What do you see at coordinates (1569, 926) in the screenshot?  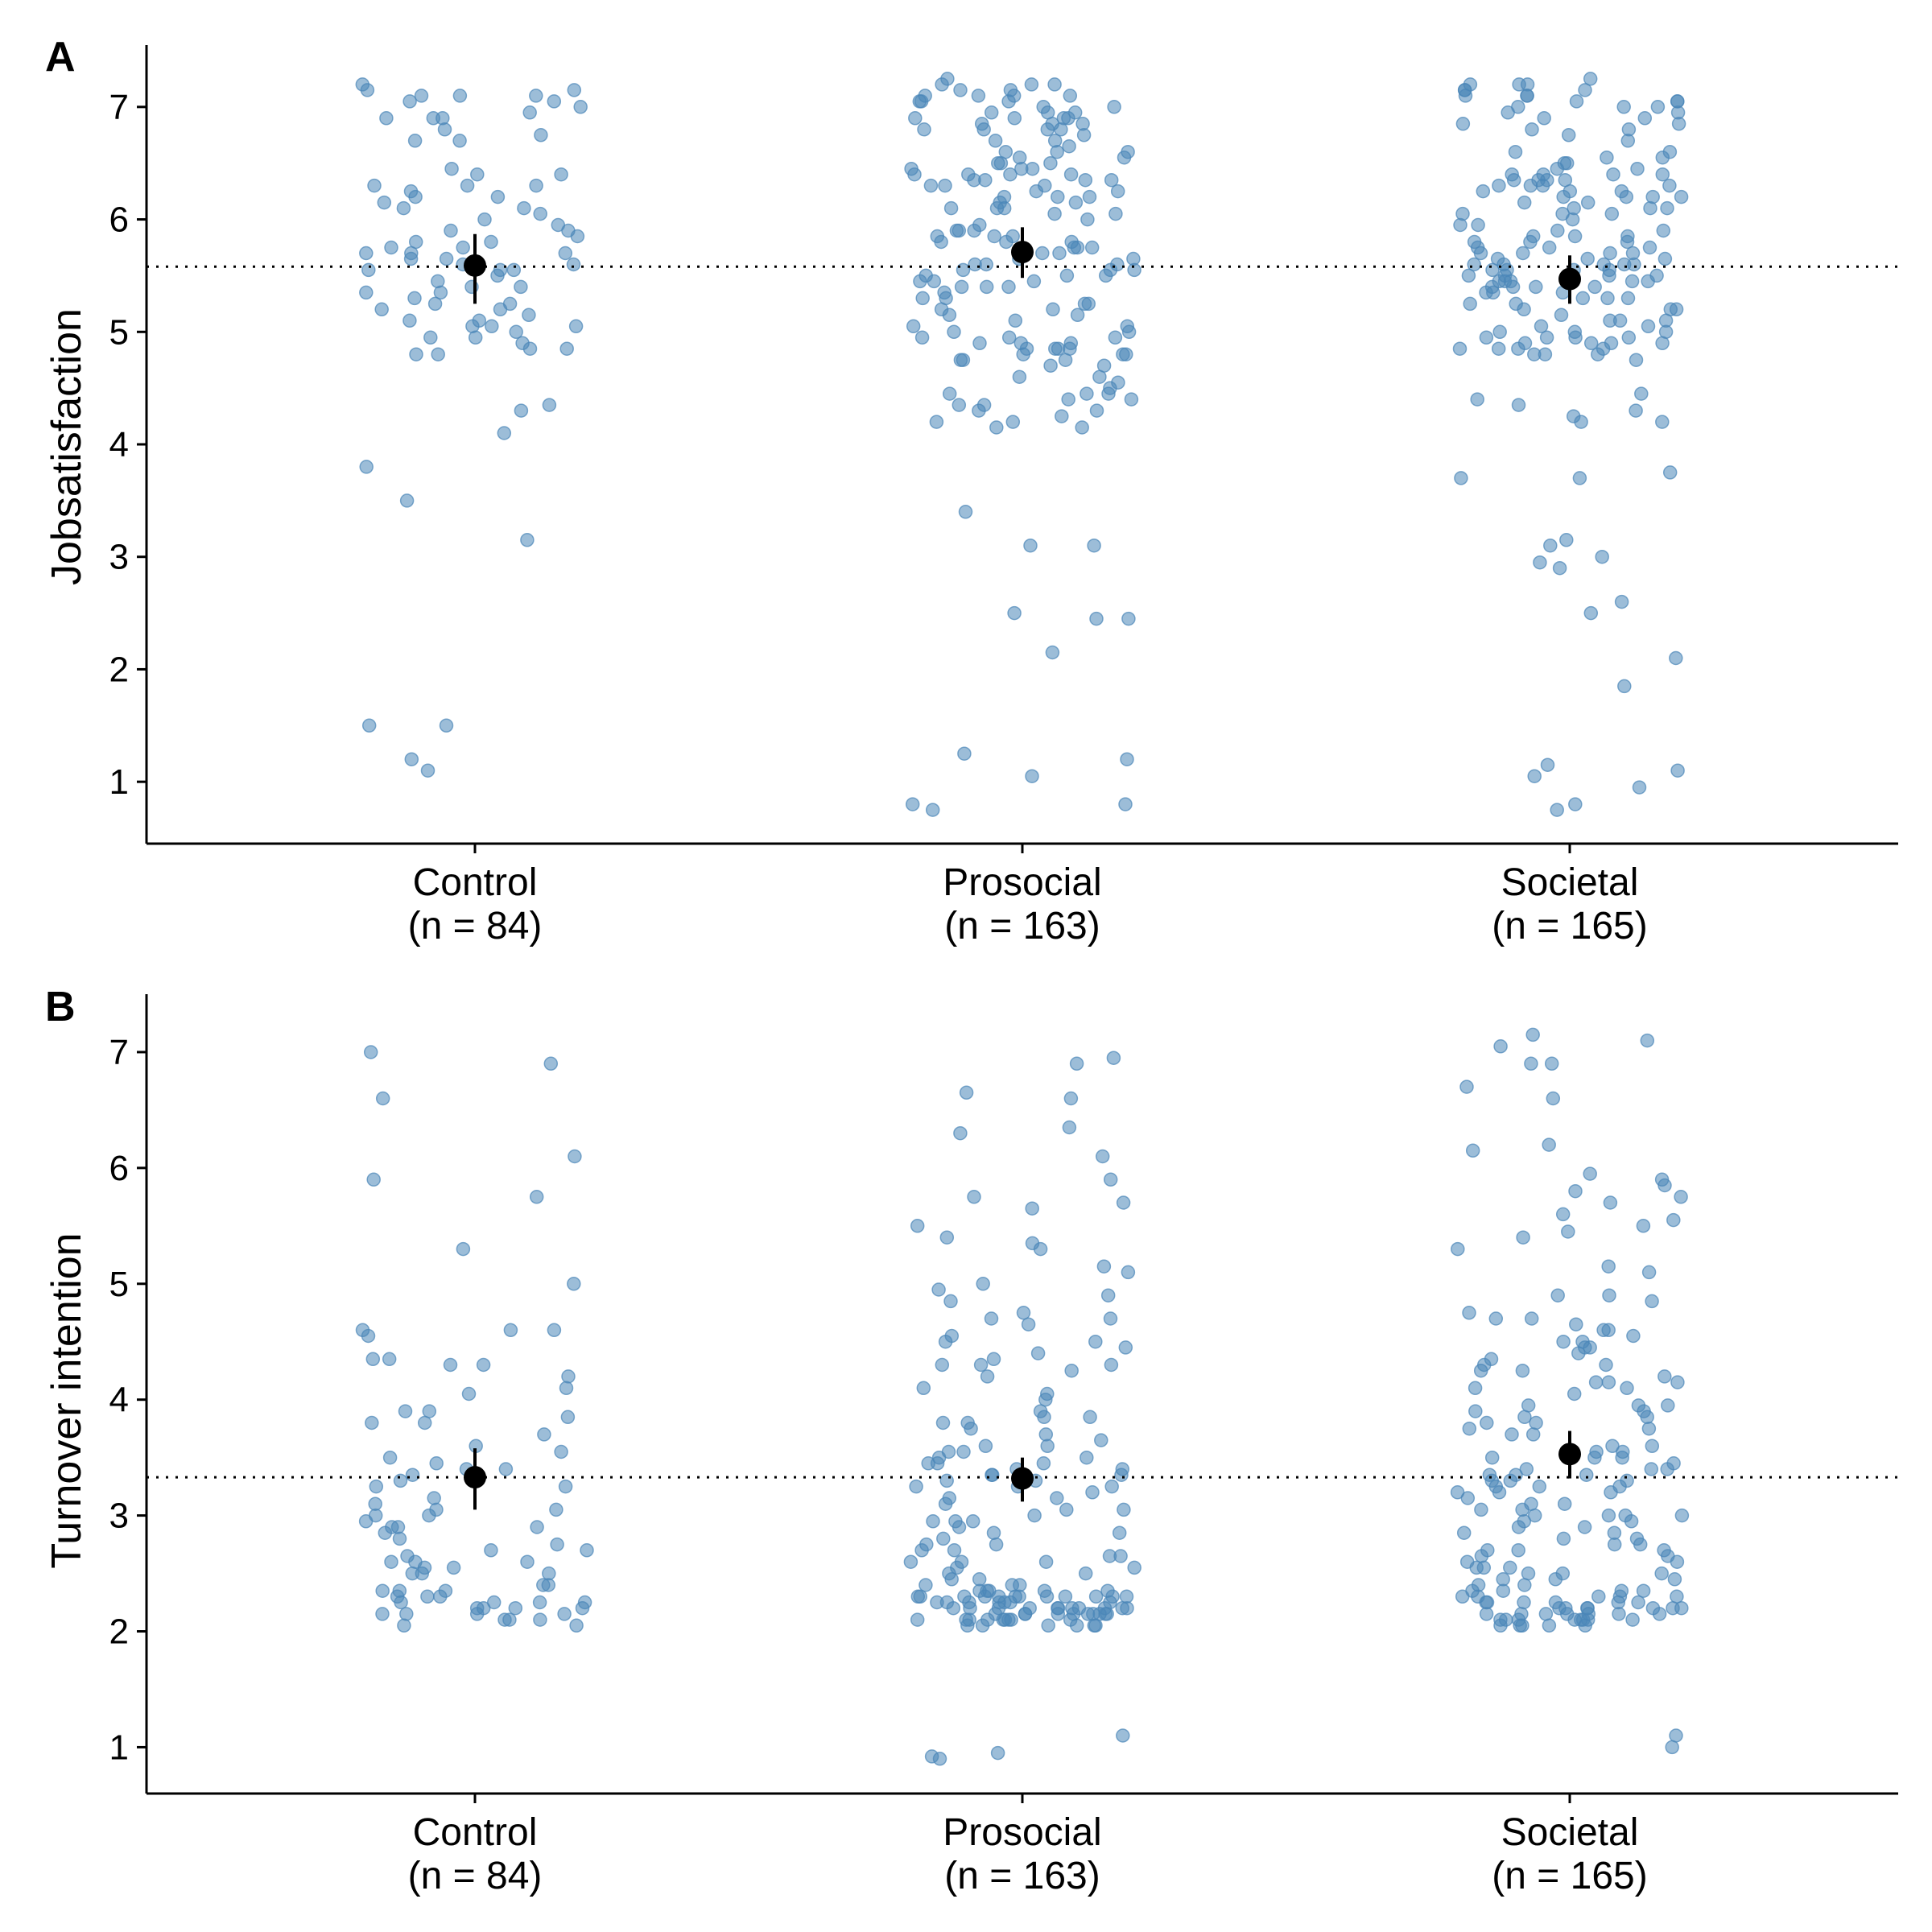 I see `category-n-societal: (n = 165)` at bounding box center [1569, 926].